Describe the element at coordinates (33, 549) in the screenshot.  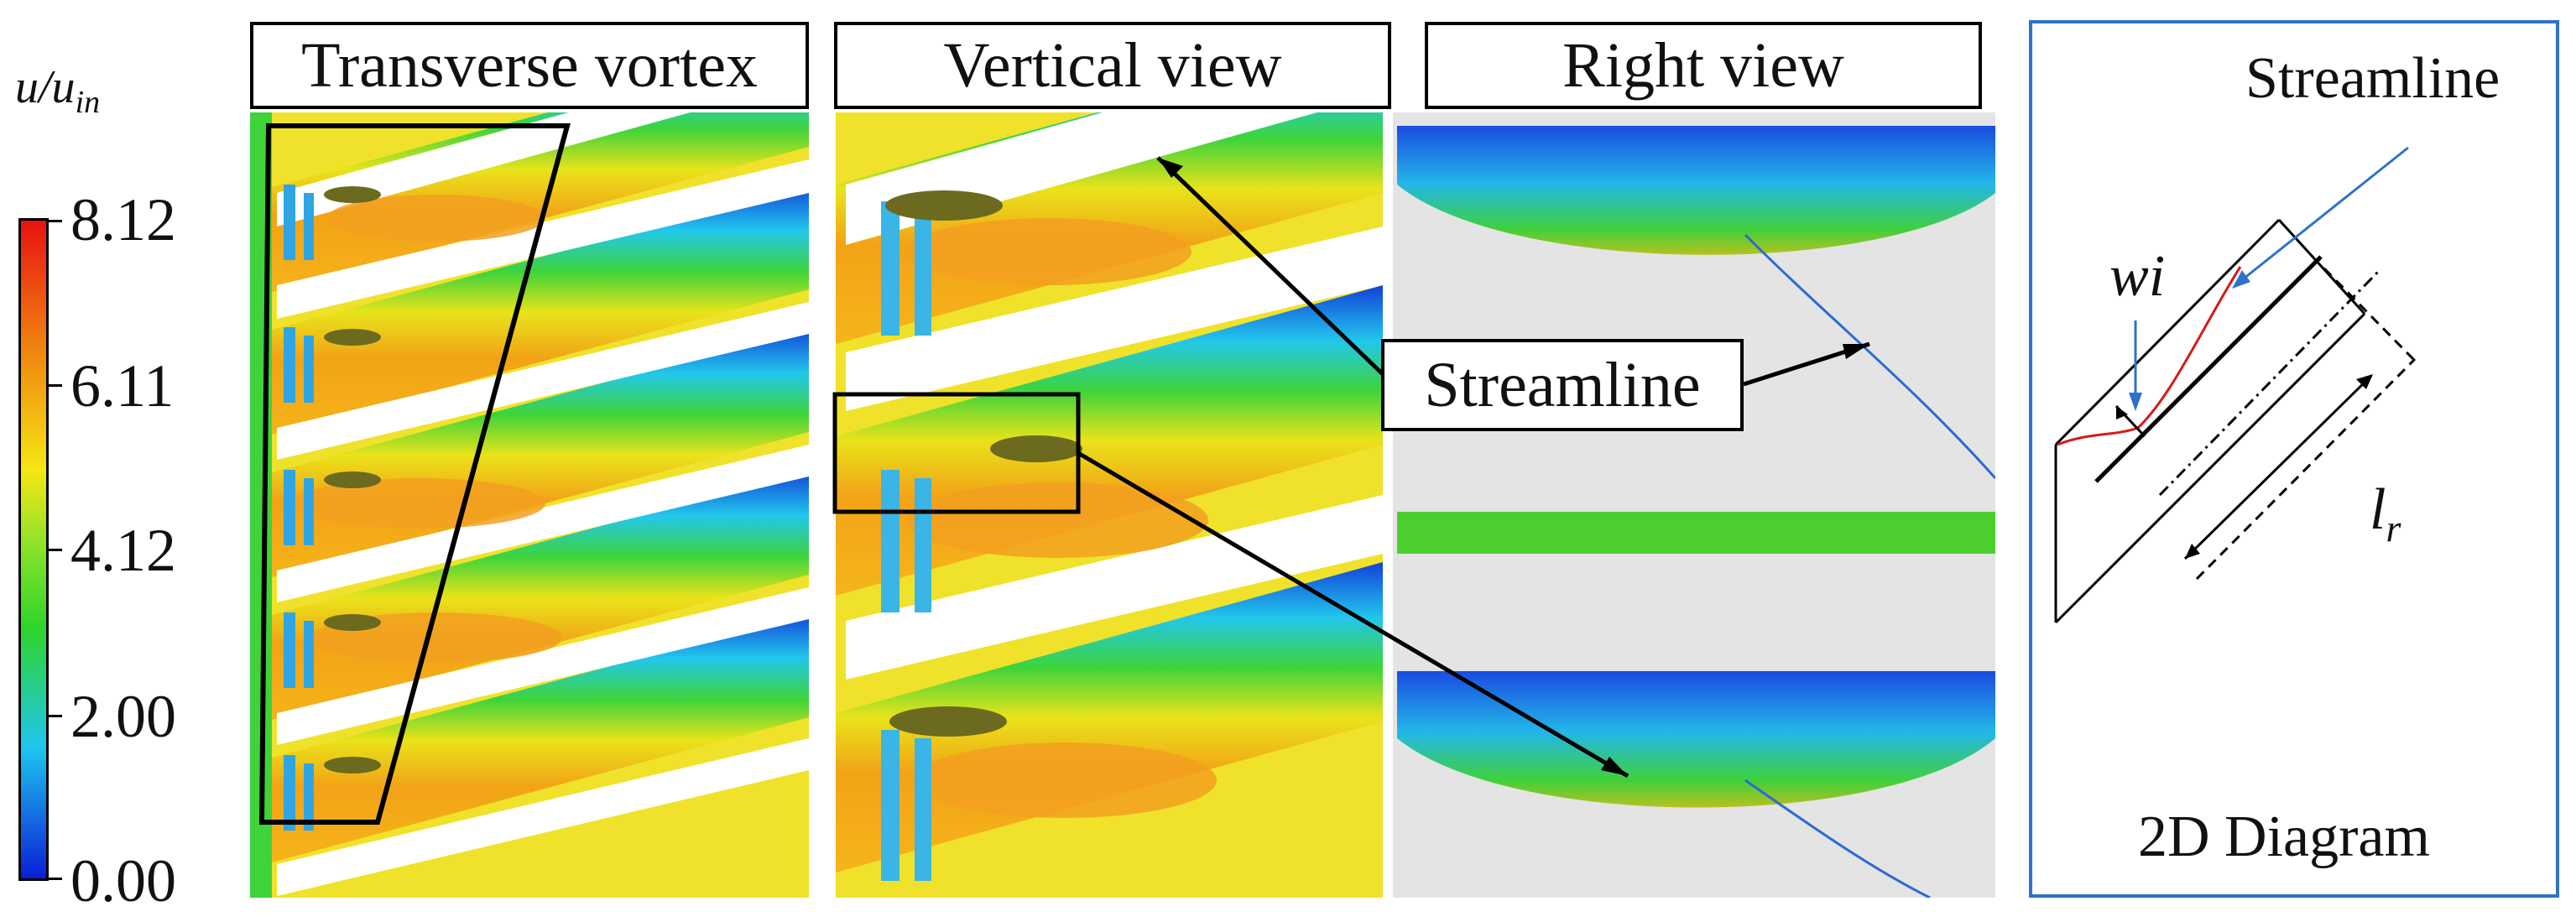
I see `colorbar-gradient` at that location.